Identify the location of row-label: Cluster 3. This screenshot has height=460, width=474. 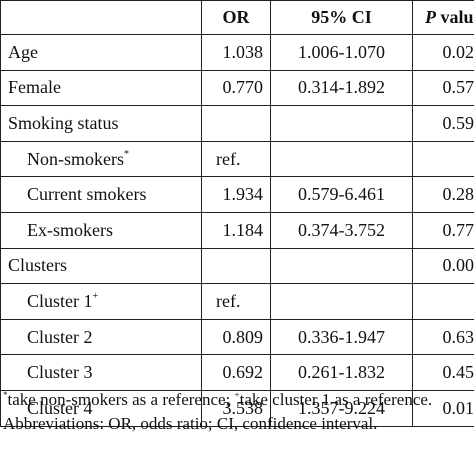
(101, 372).